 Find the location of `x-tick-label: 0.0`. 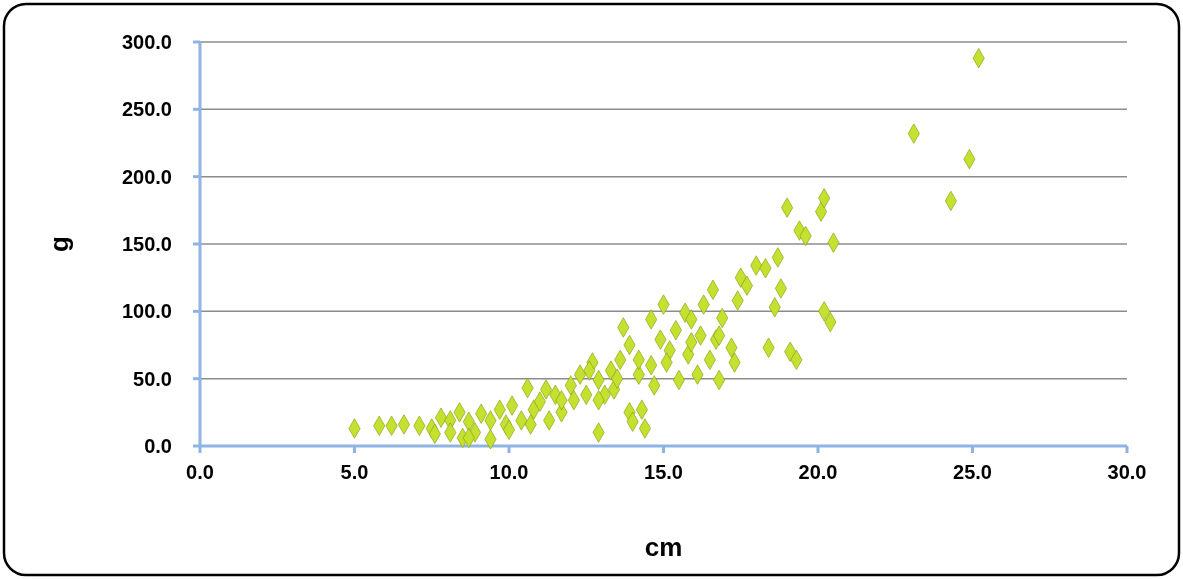

x-tick-label: 0.0 is located at coordinates (200, 472).